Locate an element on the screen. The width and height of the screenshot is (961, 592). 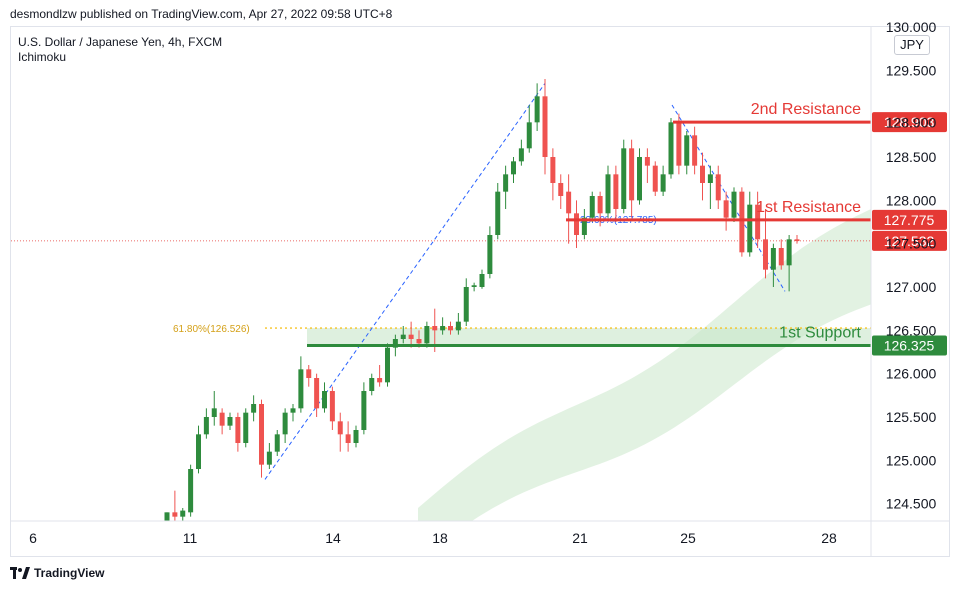
price-tag is located at coordinates (909, 345).